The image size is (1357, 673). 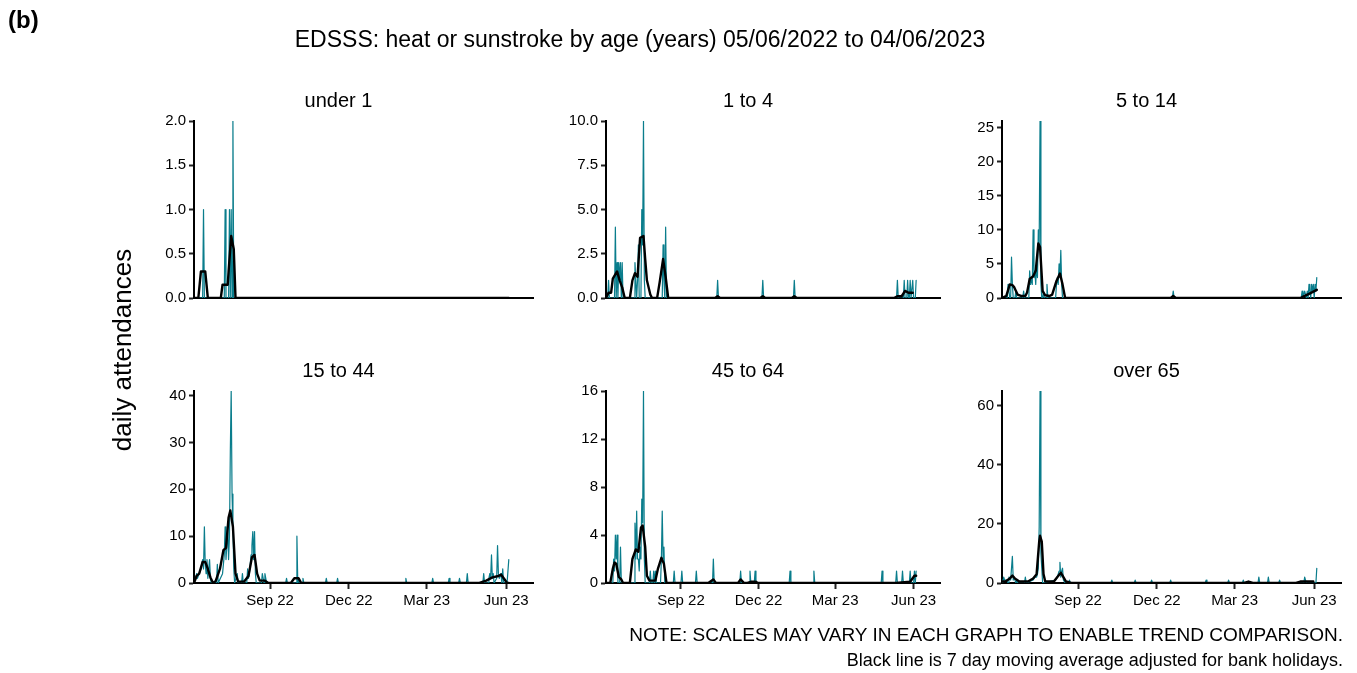 I want to click on y-axis-title: daily attendances, so click(x=122, y=350).